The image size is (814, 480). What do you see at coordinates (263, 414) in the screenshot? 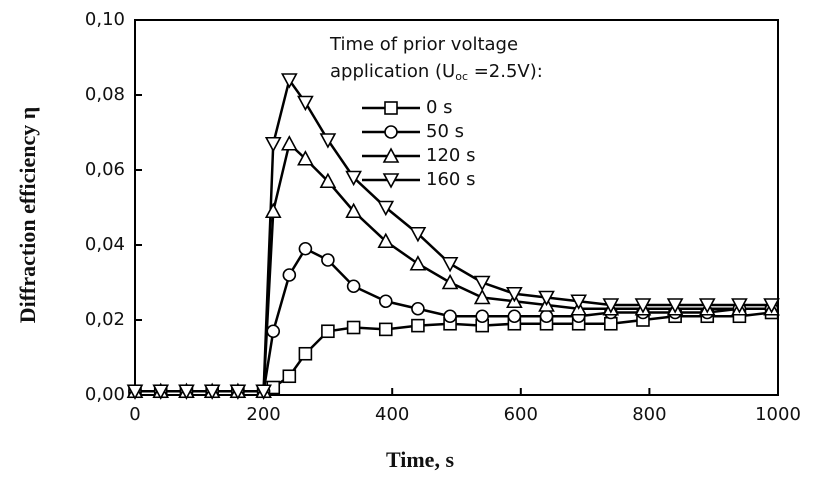
I see `x-tick-label: 200` at bounding box center [263, 414].